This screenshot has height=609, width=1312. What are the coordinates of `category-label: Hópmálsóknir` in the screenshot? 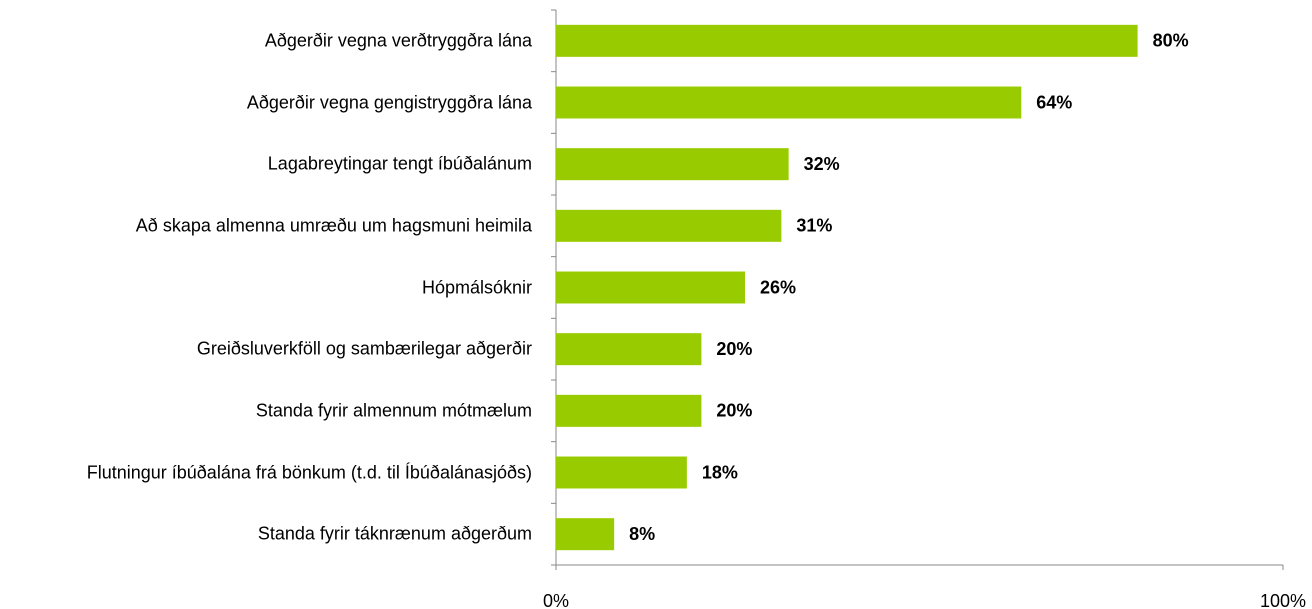 It's located at (476, 287).